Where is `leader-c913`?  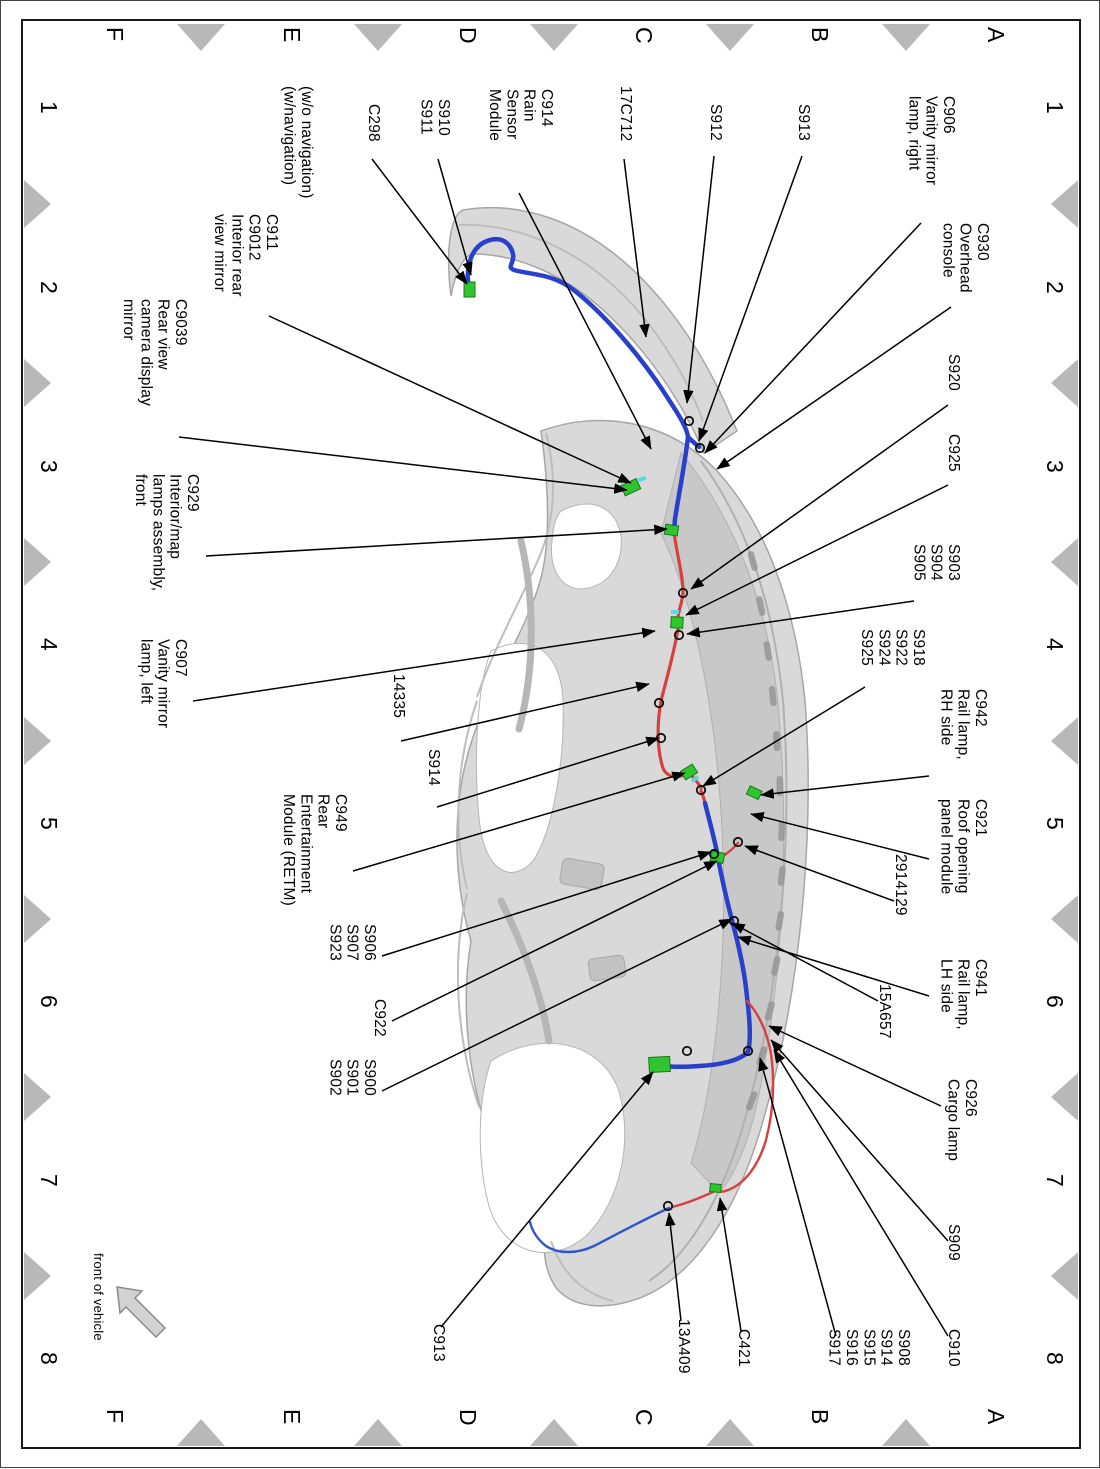
leader-c913 is located at coordinates (547, 1199).